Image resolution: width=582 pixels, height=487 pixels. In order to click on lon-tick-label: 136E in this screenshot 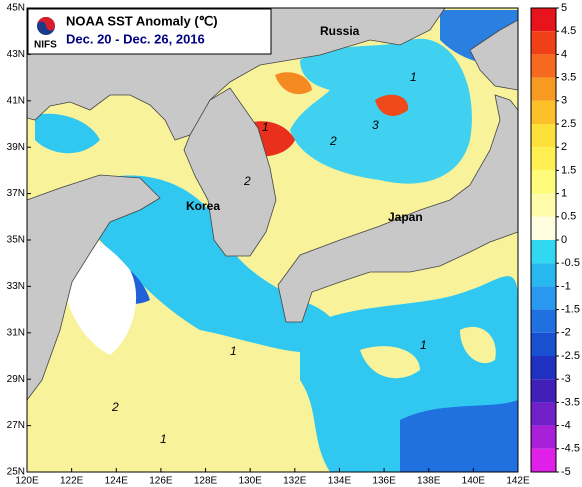, I will do `click(384, 481)`.